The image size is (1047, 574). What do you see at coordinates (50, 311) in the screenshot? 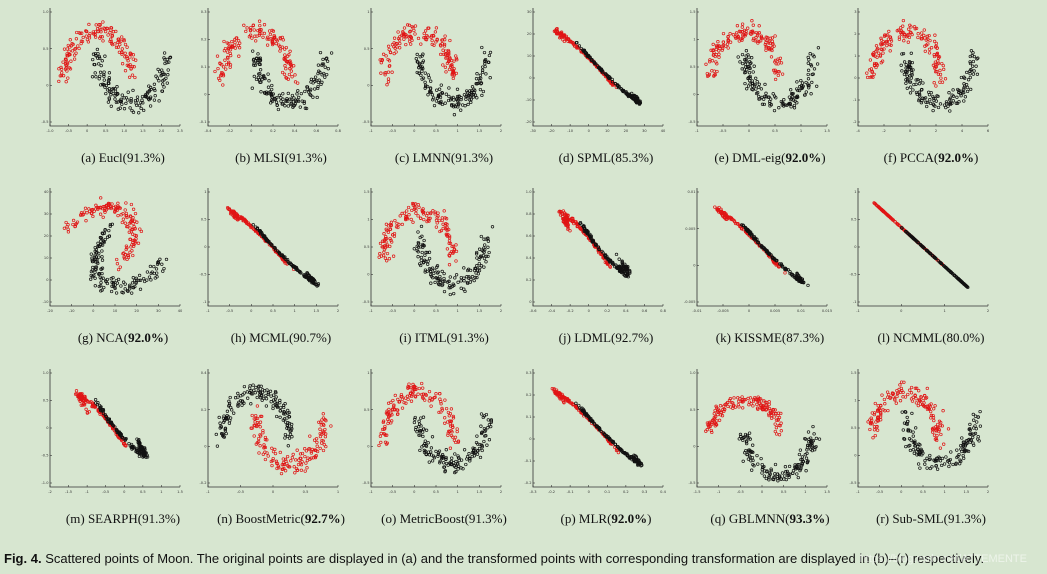
I see `x-tick-label: -20` at bounding box center [50, 311].